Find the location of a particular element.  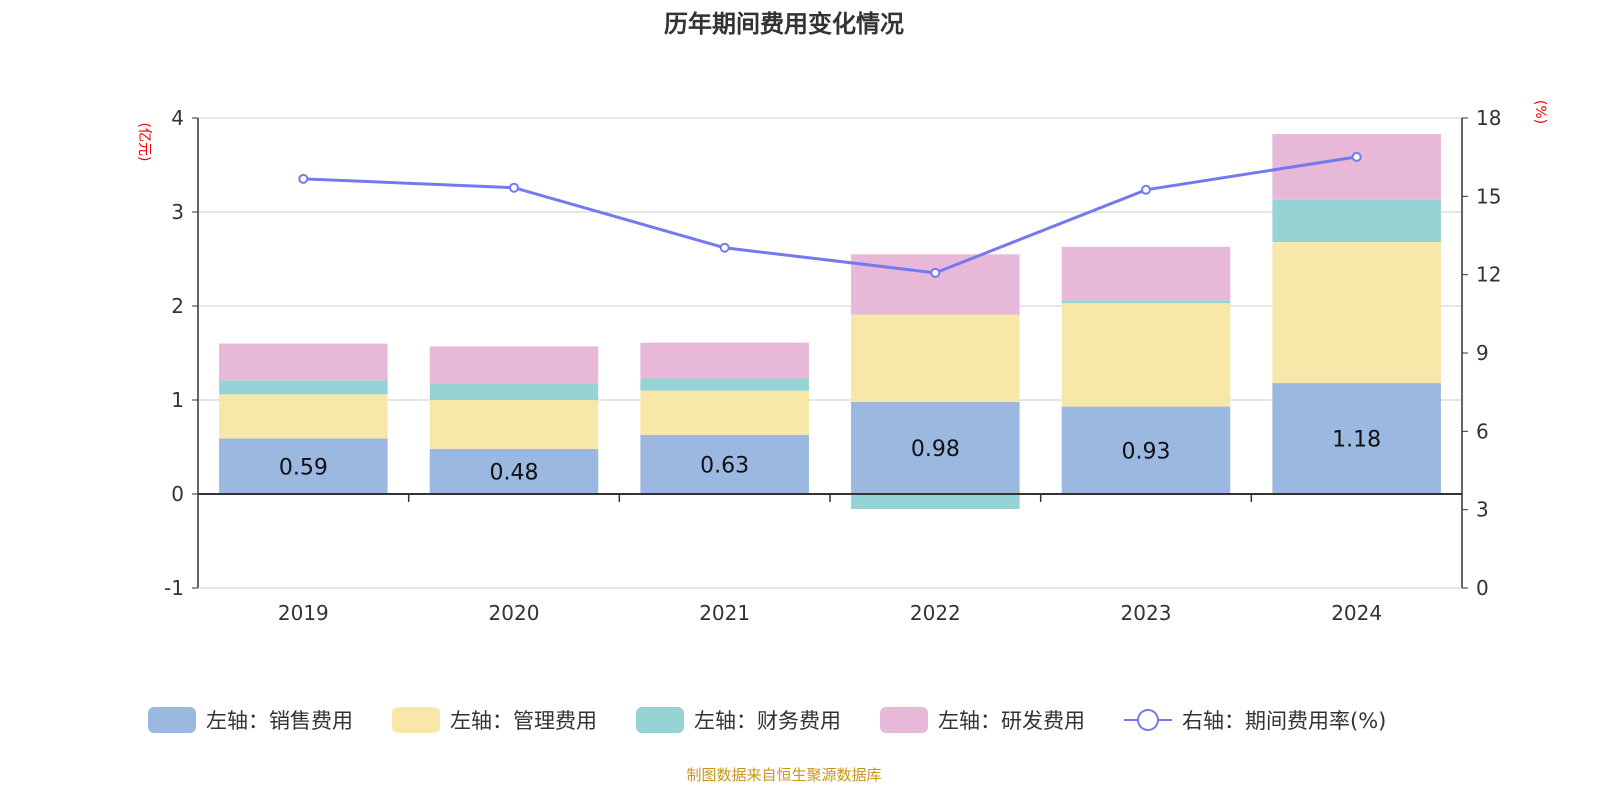

source-note: 制图数据来自恒生聚源数据库 is located at coordinates (783, 775).